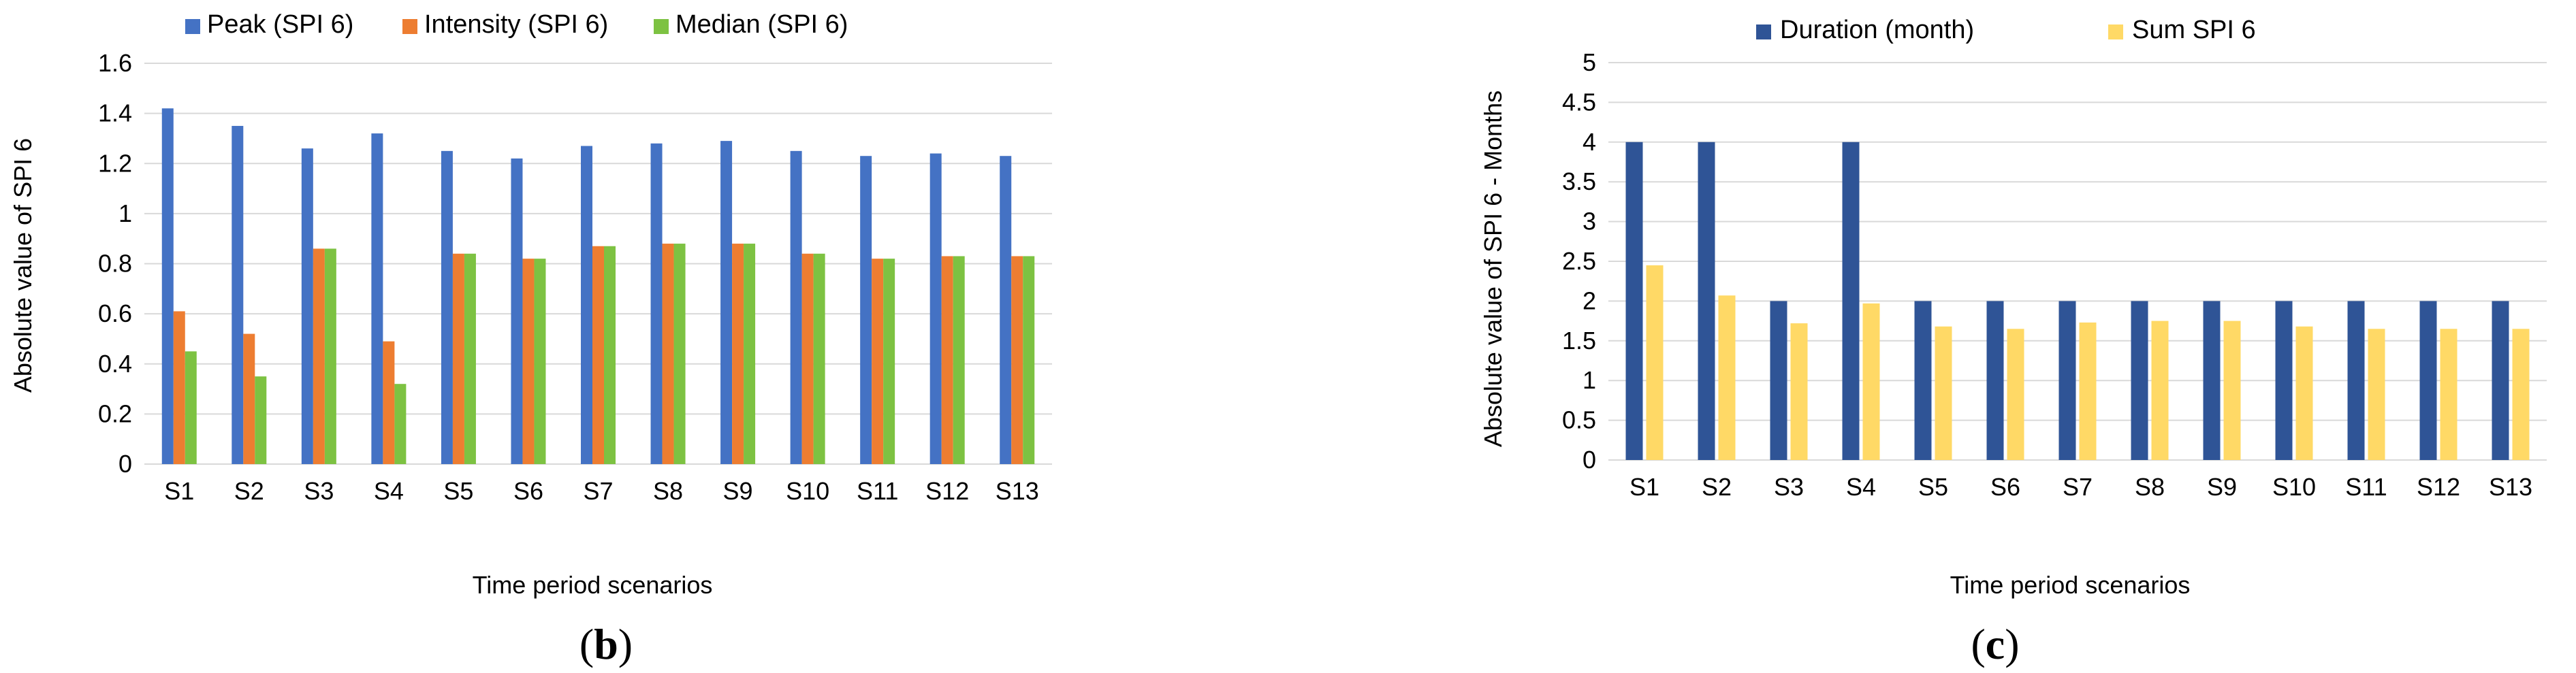 The height and width of the screenshot is (673, 2576). What do you see at coordinates (115, 163) in the screenshot?
I see `y-tick-label: 1.2` at bounding box center [115, 163].